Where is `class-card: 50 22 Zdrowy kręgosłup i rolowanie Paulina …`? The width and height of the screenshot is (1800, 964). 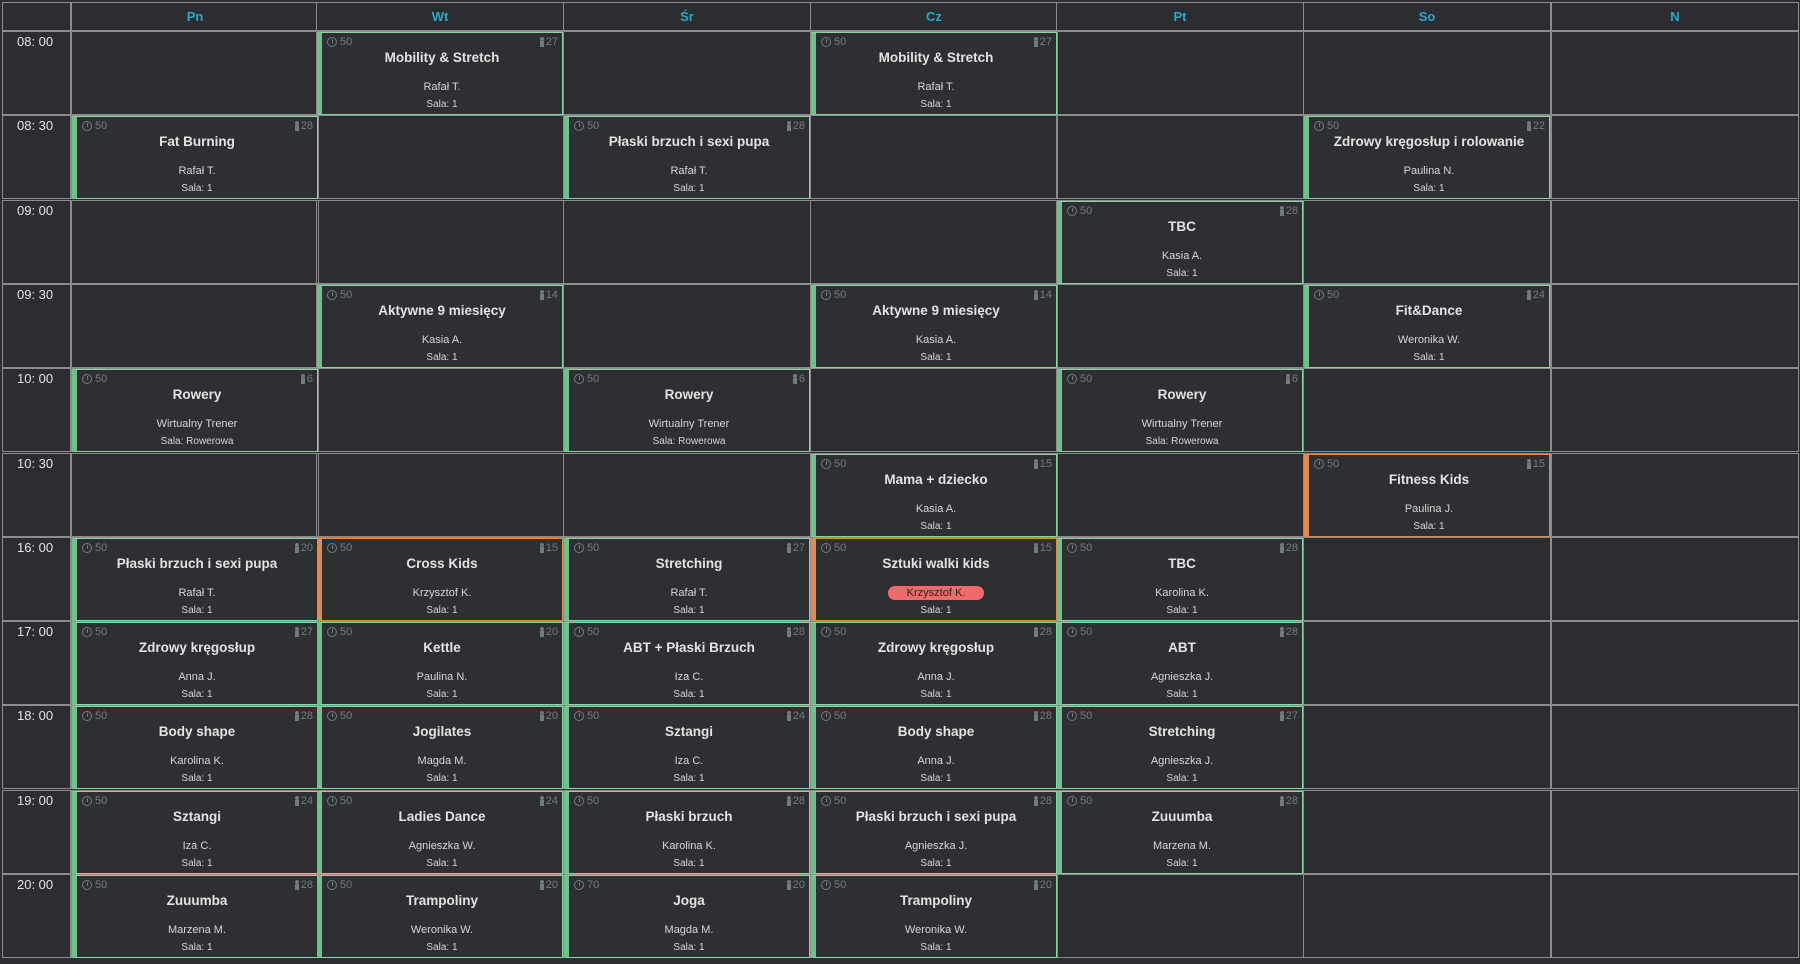 class-card: 50 22 Zdrowy kręgosłup i rolowanie Paulina … is located at coordinates (1427, 157).